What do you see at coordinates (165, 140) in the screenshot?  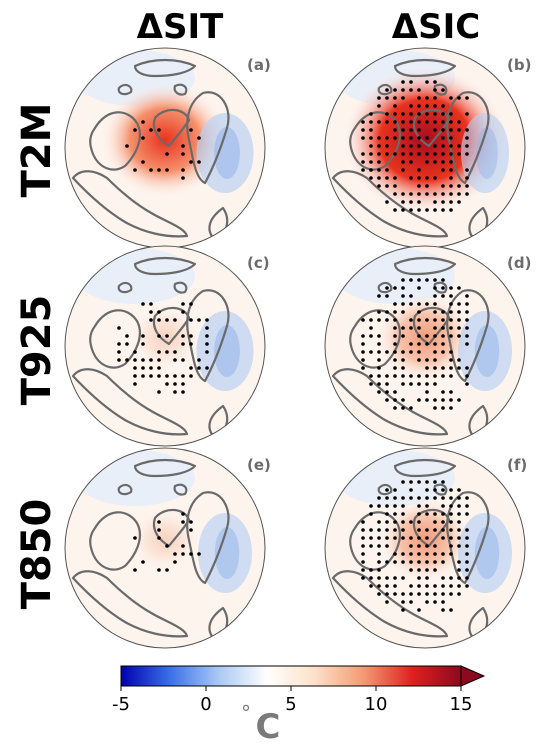 I see `warm-anomaly-region` at bounding box center [165, 140].